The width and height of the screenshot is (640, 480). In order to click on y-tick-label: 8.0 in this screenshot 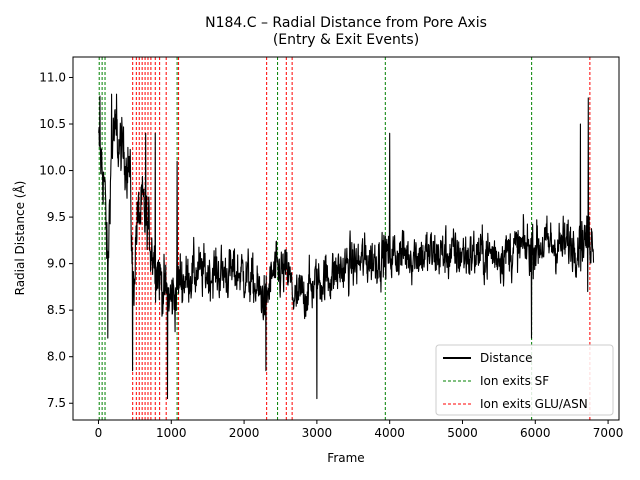, I will do `click(56, 357)`.